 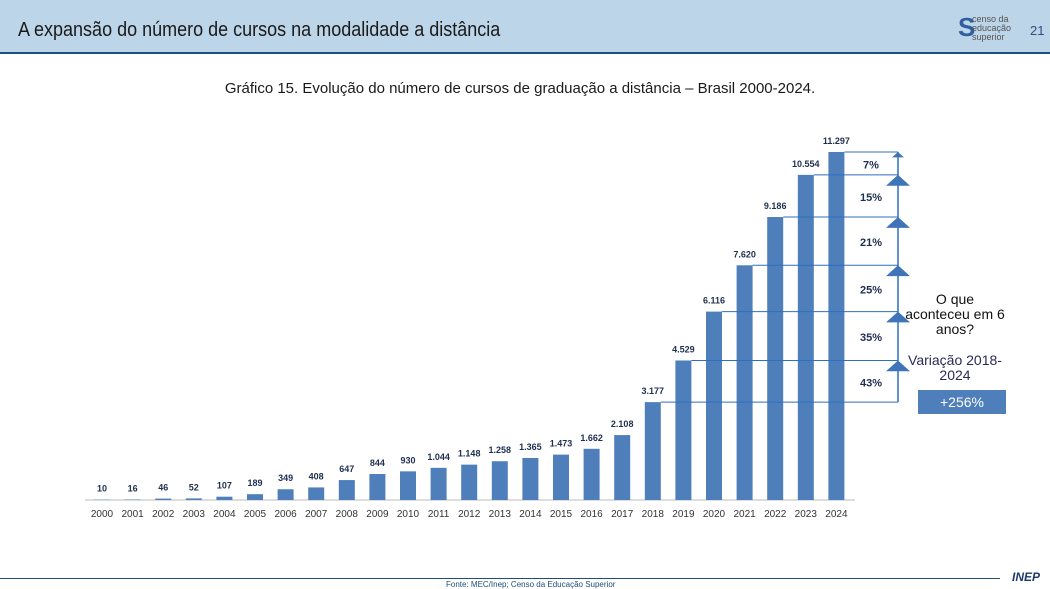 I want to click on growth-label-2024: 7%, so click(x=871, y=165).